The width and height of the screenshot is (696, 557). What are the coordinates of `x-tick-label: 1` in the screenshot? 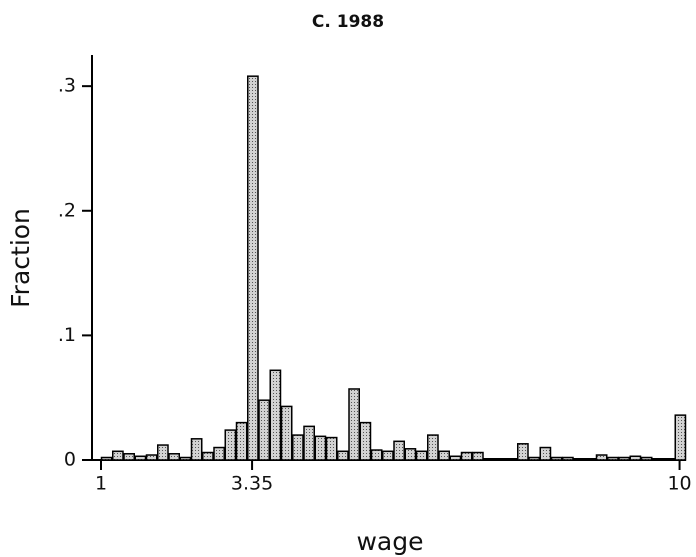 It's located at (101, 484).